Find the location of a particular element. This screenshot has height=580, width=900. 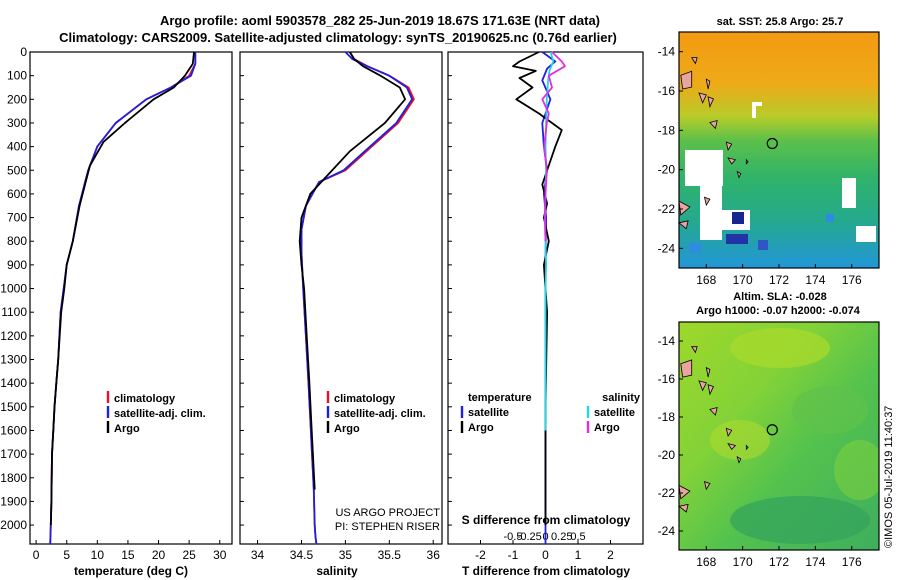

legend-s-satellite: satellite is located at coordinates (614, 413).